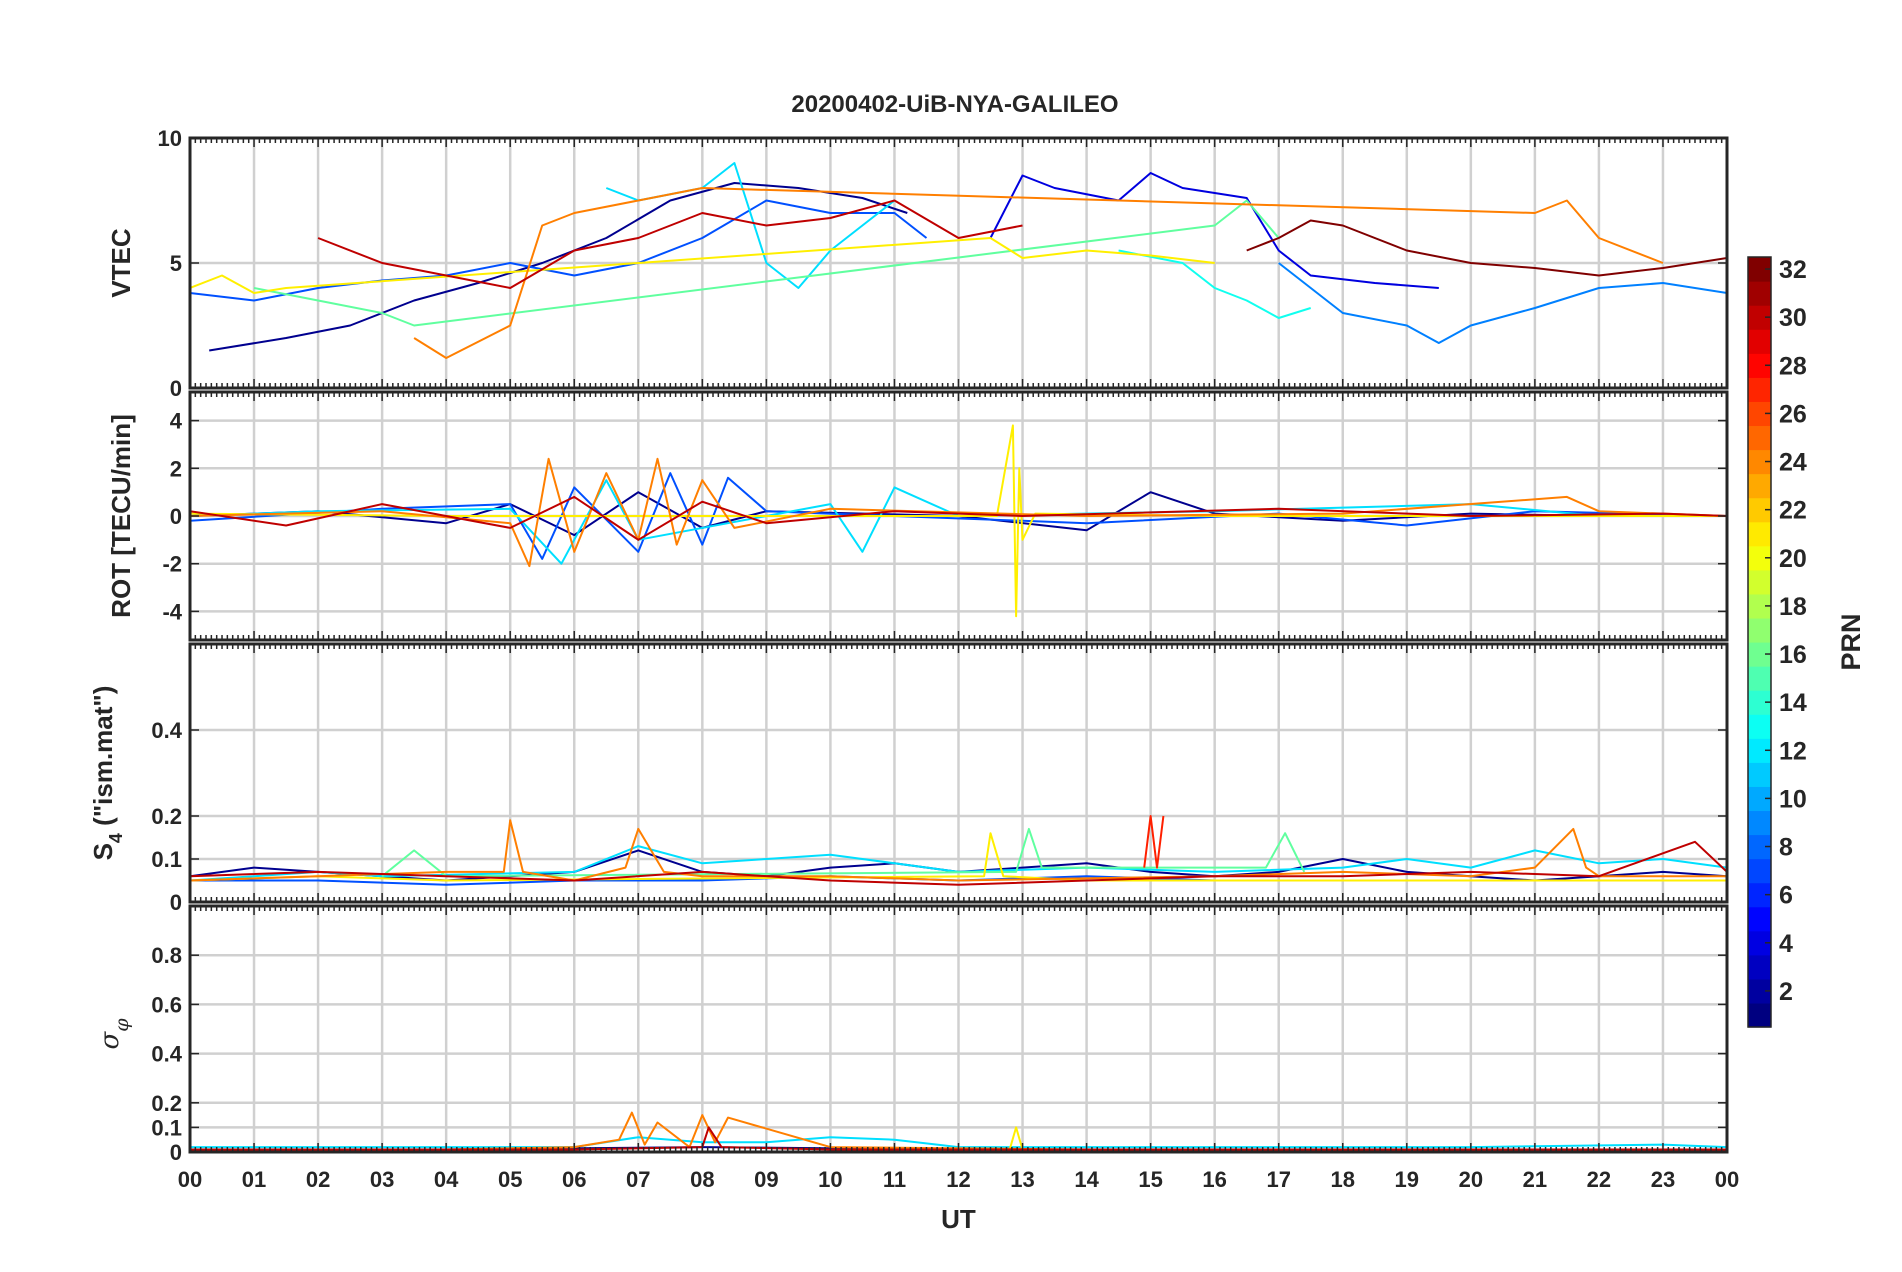 This screenshot has width=1902, height=1272. I want to click on x-tick-label: 07, so click(638, 1179).